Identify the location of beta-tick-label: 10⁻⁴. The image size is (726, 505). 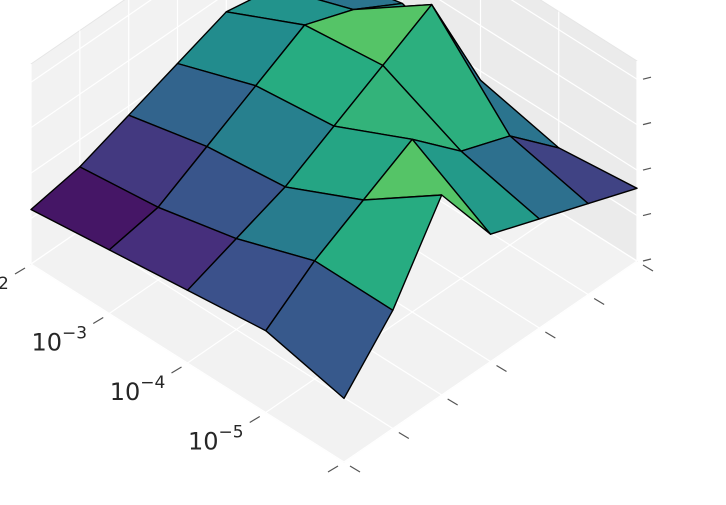
(138, 389).